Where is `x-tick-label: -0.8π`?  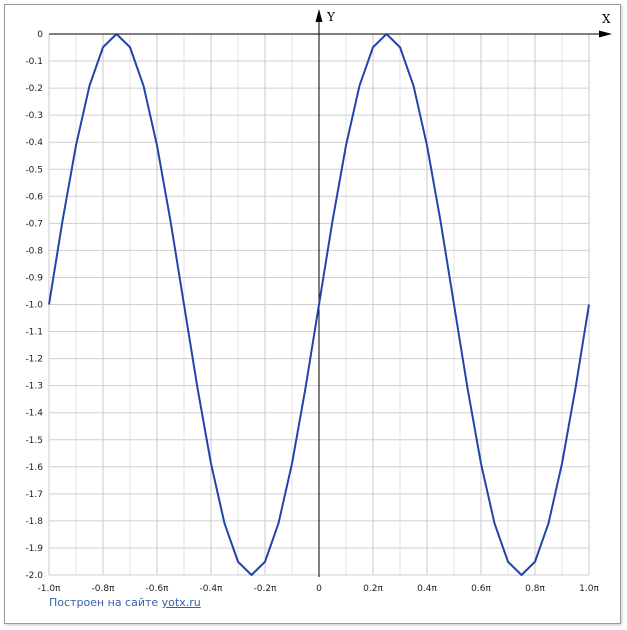
x-tick-label: -0.8π is located at coordinates (104, 589).